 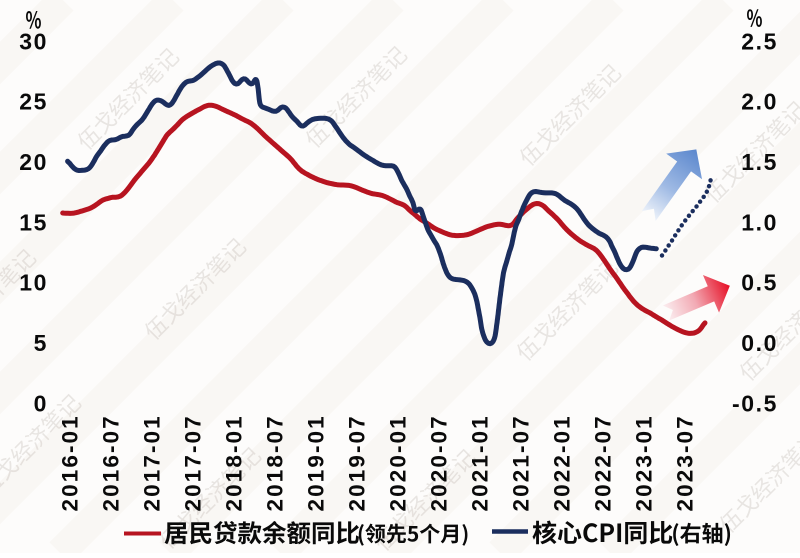 What do you see at coordinates (33, 283) in the screenshot?
I see `svg-text: 10` at bounding box center [33, 283].